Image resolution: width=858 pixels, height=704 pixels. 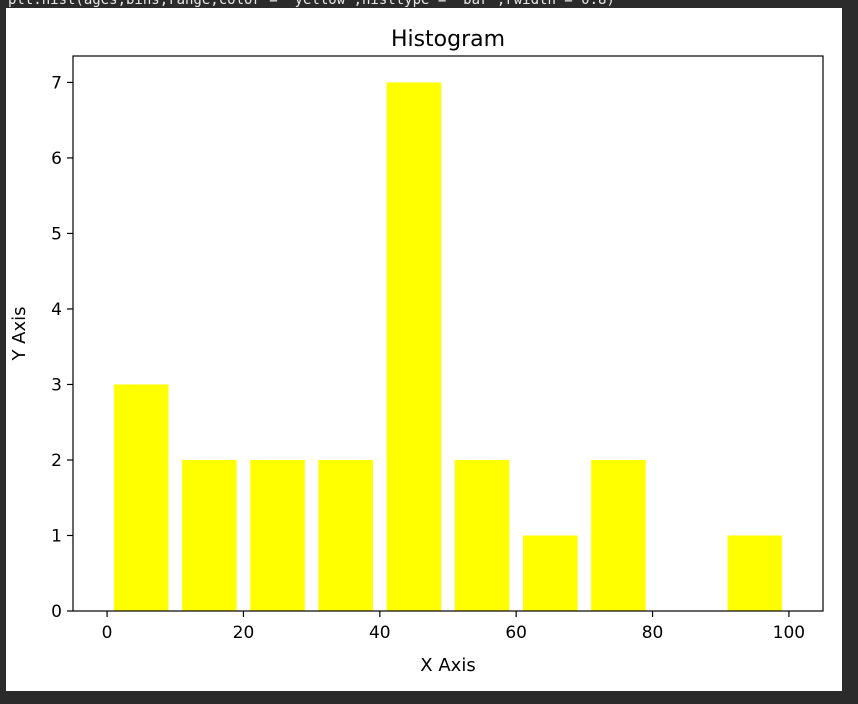 What do you see at coordinates (19, 333) in the screenshot?
I see `y-axis-label: Y Axis` at bounding box center [19, 333].